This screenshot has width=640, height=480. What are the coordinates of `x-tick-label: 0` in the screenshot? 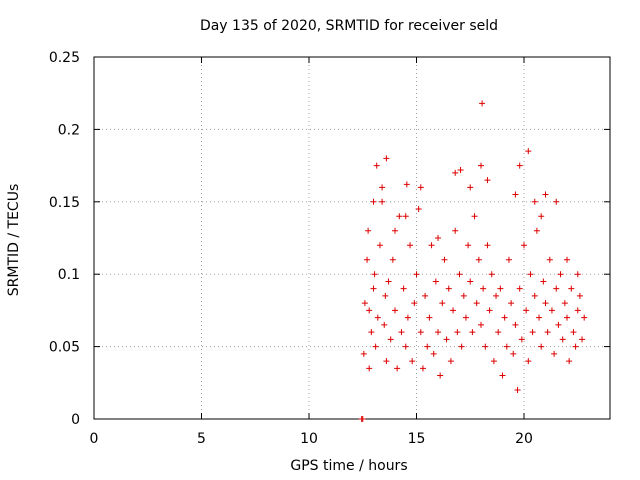 It's located at (94, 439).